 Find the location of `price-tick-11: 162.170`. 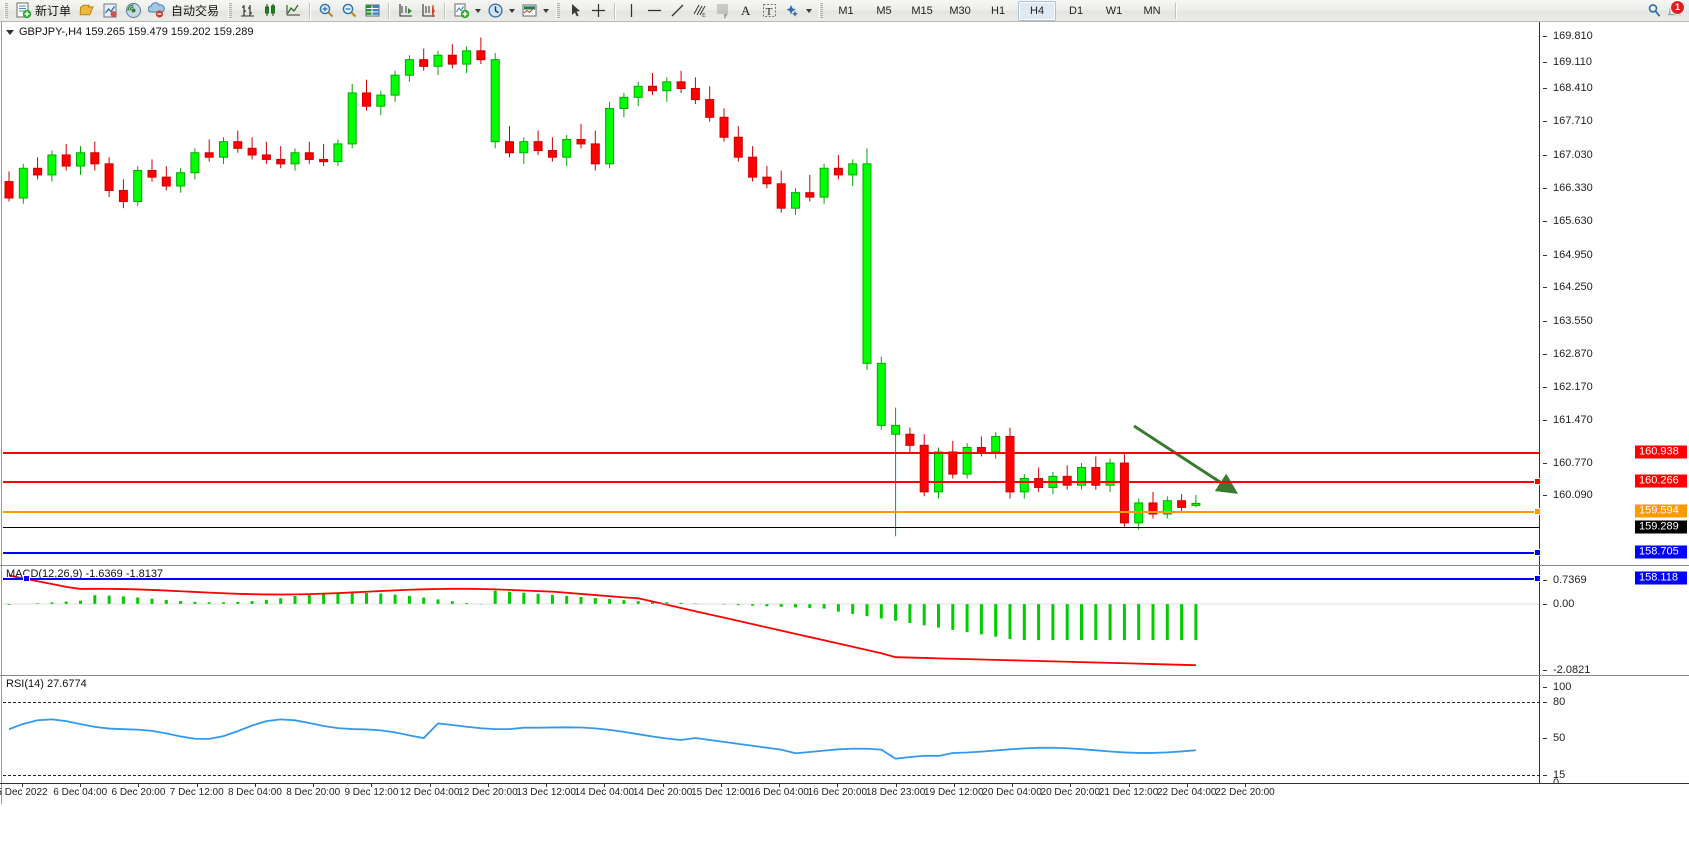

price-tick-11: 162.170 is located at coordinates (1573, 387).